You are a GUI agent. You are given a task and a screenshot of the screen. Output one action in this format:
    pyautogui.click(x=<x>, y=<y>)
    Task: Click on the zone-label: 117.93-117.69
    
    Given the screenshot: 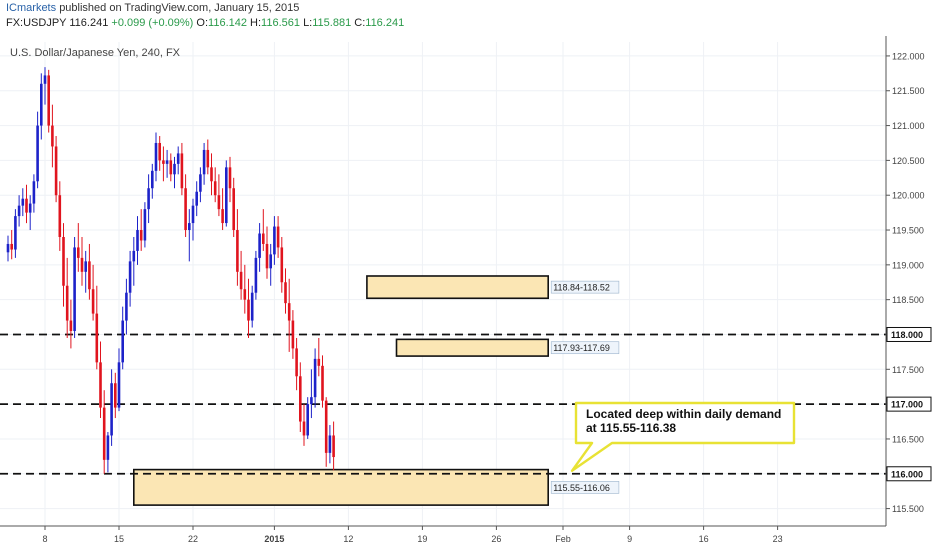 What is the action you would take?
    pyautogui.click(x=581, y=348)
    